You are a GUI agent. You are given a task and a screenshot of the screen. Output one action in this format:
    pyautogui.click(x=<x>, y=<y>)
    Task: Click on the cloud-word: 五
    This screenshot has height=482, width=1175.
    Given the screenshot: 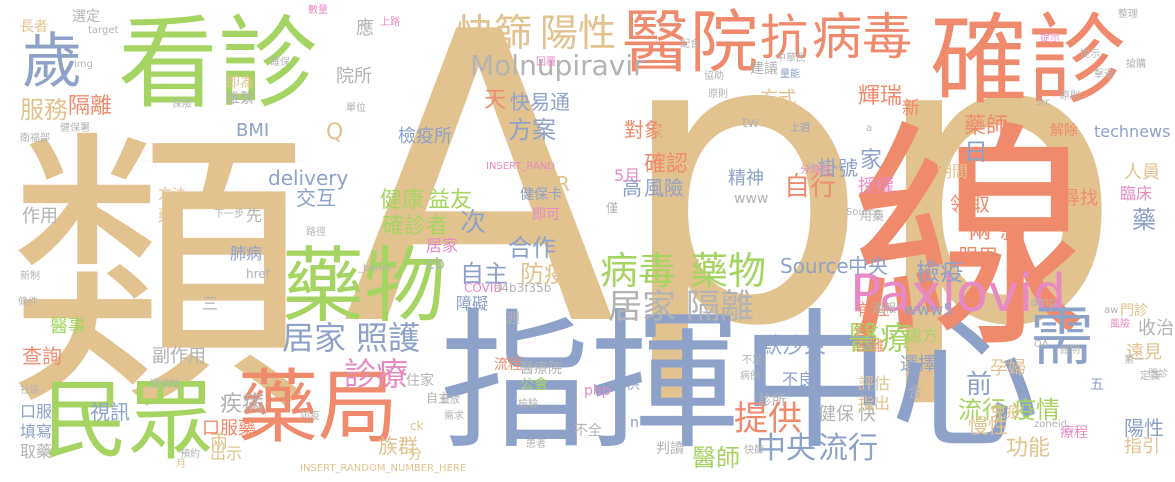 What is the action you would take?
    pyautogui.click(x=1097, y=385)
    